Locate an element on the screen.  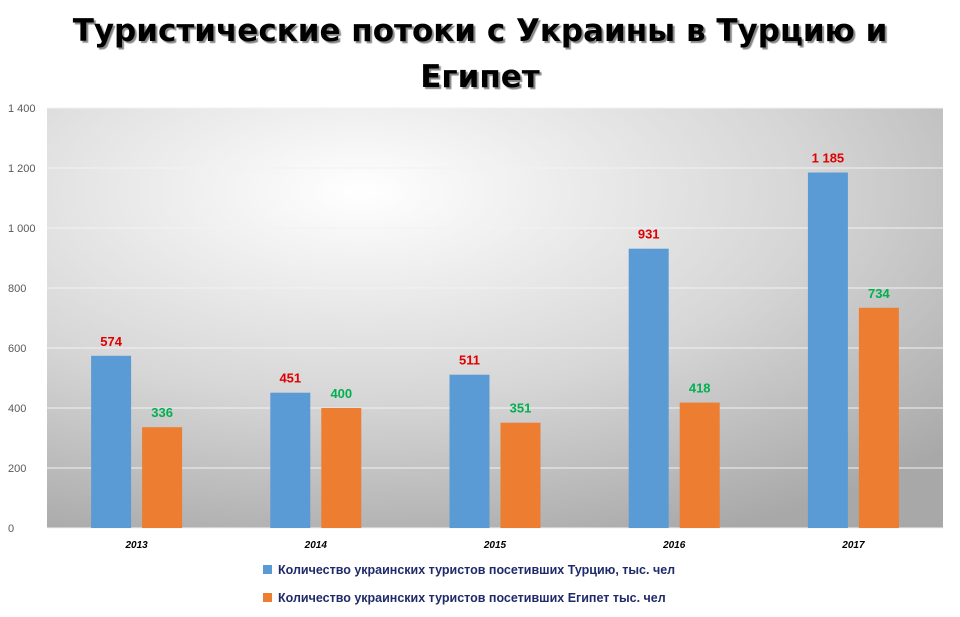
data-label: 1 185 is located at coordinates (828, 158).